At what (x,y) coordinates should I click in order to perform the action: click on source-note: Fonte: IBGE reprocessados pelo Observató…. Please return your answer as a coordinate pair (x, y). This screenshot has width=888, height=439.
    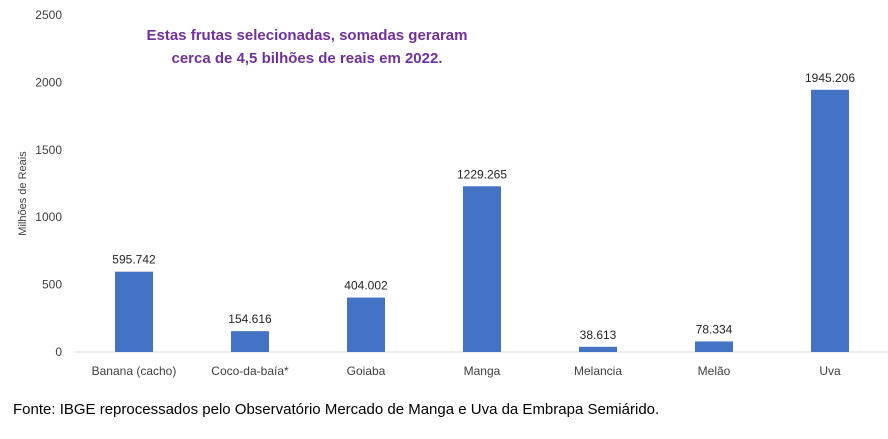
    Looking at the image, I should click on (336, 409).